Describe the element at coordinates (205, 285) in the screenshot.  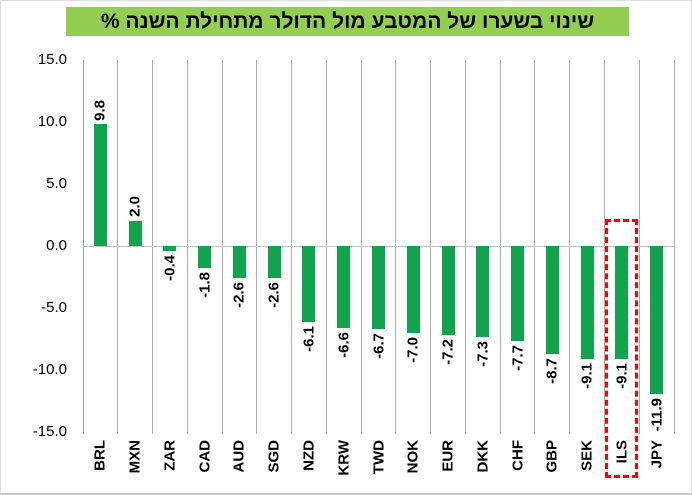
I see `value-label-CAD: -1.8` at that location.